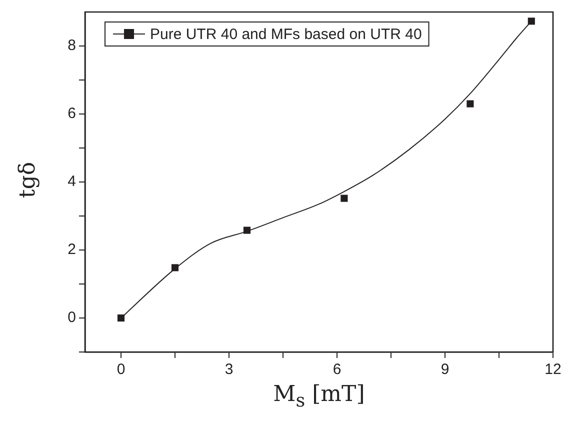 This screenshot has height=423, width=565. I want to click on x-tick-label: 0, so click(121, 369).